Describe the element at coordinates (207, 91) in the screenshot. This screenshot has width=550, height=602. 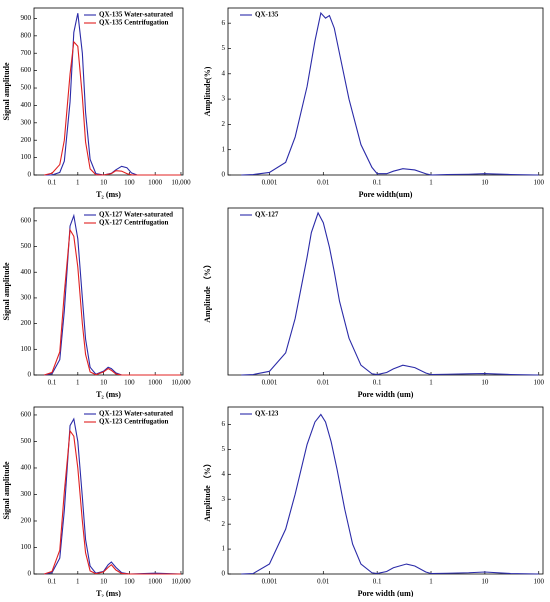
I see `y-axis-label: Amplitude(%)` at that location.